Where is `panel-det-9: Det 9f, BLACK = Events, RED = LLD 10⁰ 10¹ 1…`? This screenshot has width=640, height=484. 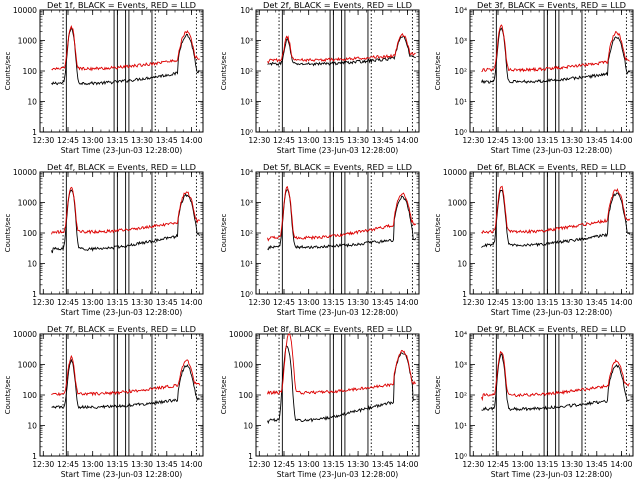
panel-det-9: Det 9f, BLACK = Events, RED = LLD 10⁰ 10¹ 1… is located at coordinates (534, 401).